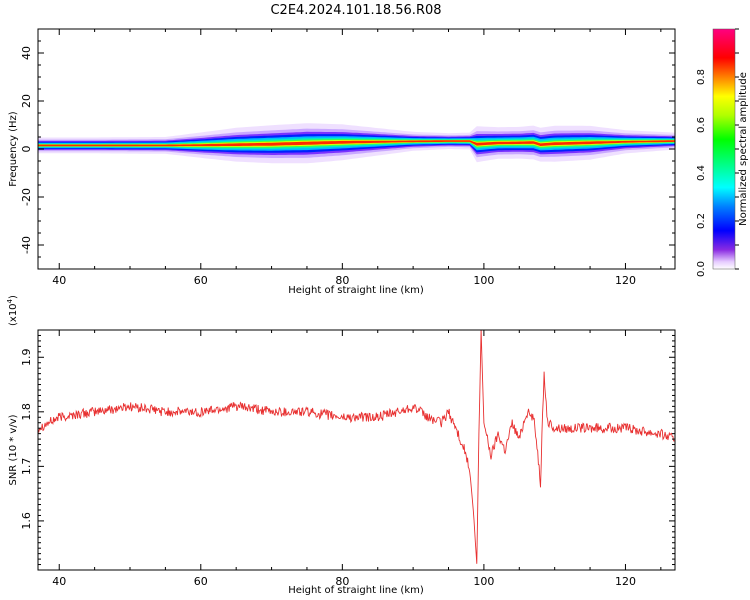 The image size is (750, 600). What do you see at coordinates (625, 280) in the screenshot?
I see `spectrogram-x-tick-label: 120` at bounding box center [625, 280].